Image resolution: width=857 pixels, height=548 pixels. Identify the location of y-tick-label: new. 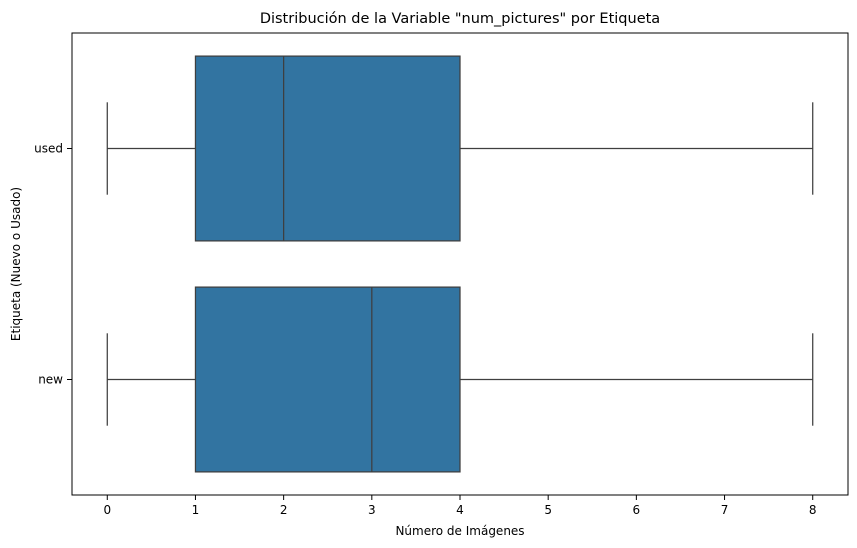
(50, 380).